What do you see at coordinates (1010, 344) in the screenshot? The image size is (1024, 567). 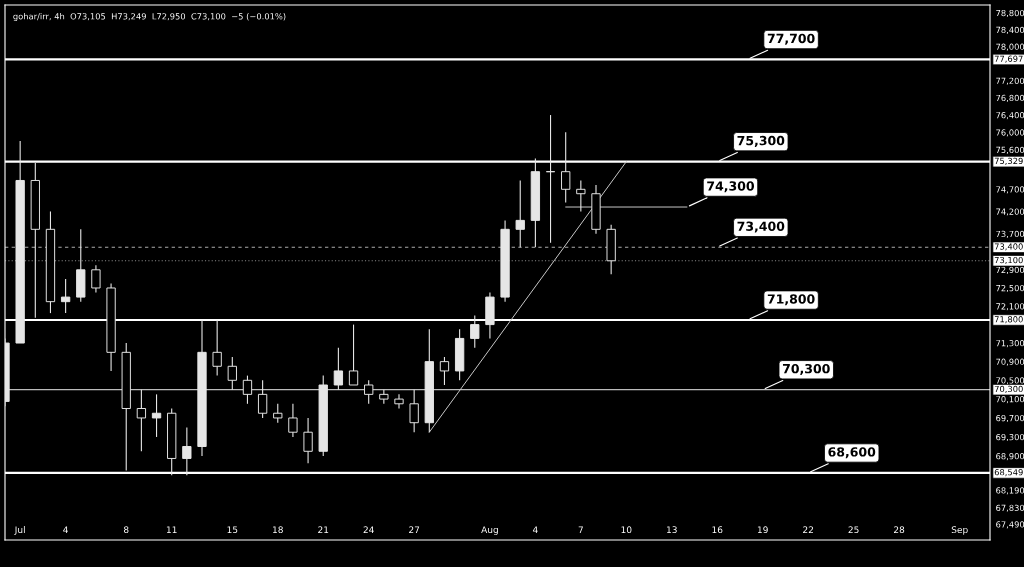 I see `y-tick-label: 71,300` at bounding box center [1010, 344].